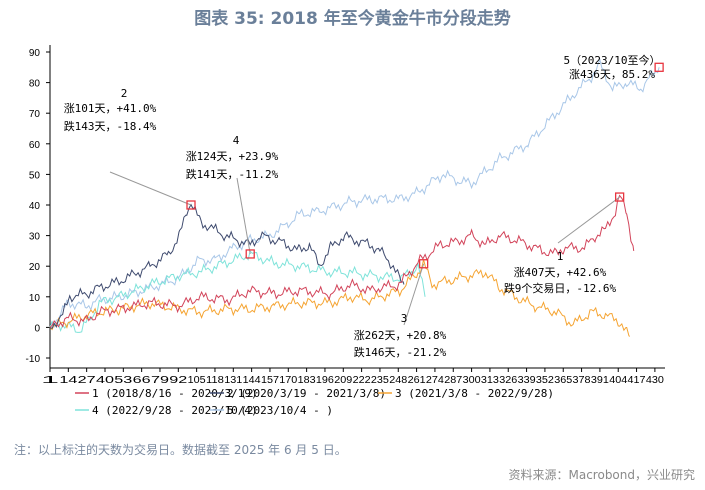 The width and height of the screenshot is (705, 490). Describe the element at coordinates (306, 393) in the screenshot. I see `legend-label-2: 2 (2020/3/19 - 2021/3/8)` at that location.